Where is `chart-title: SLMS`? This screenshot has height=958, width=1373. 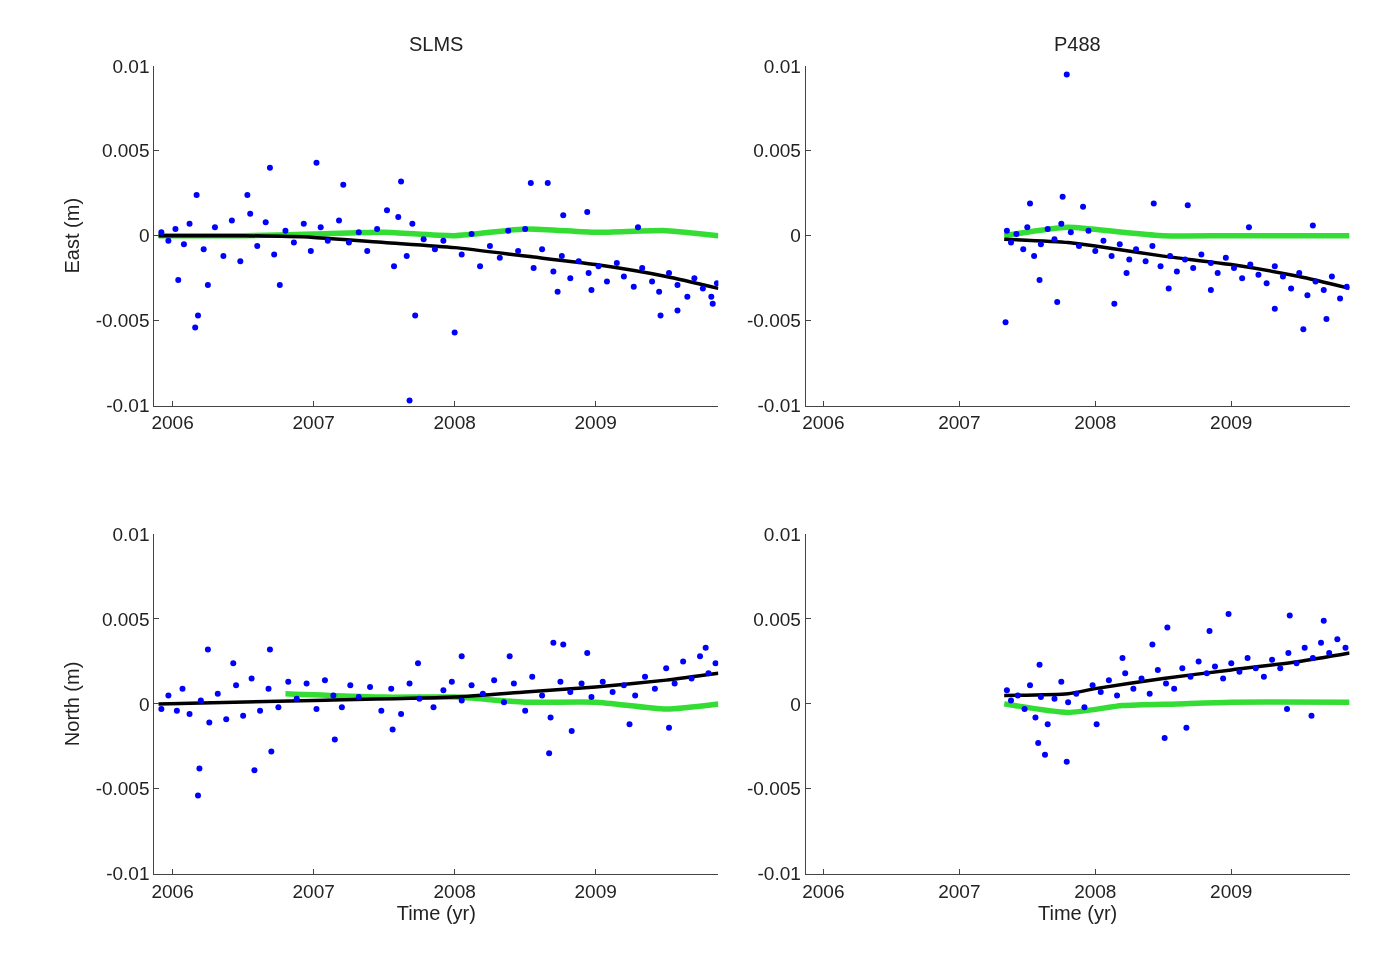 chart-title: SLMS is located at coordinates (436, 44).